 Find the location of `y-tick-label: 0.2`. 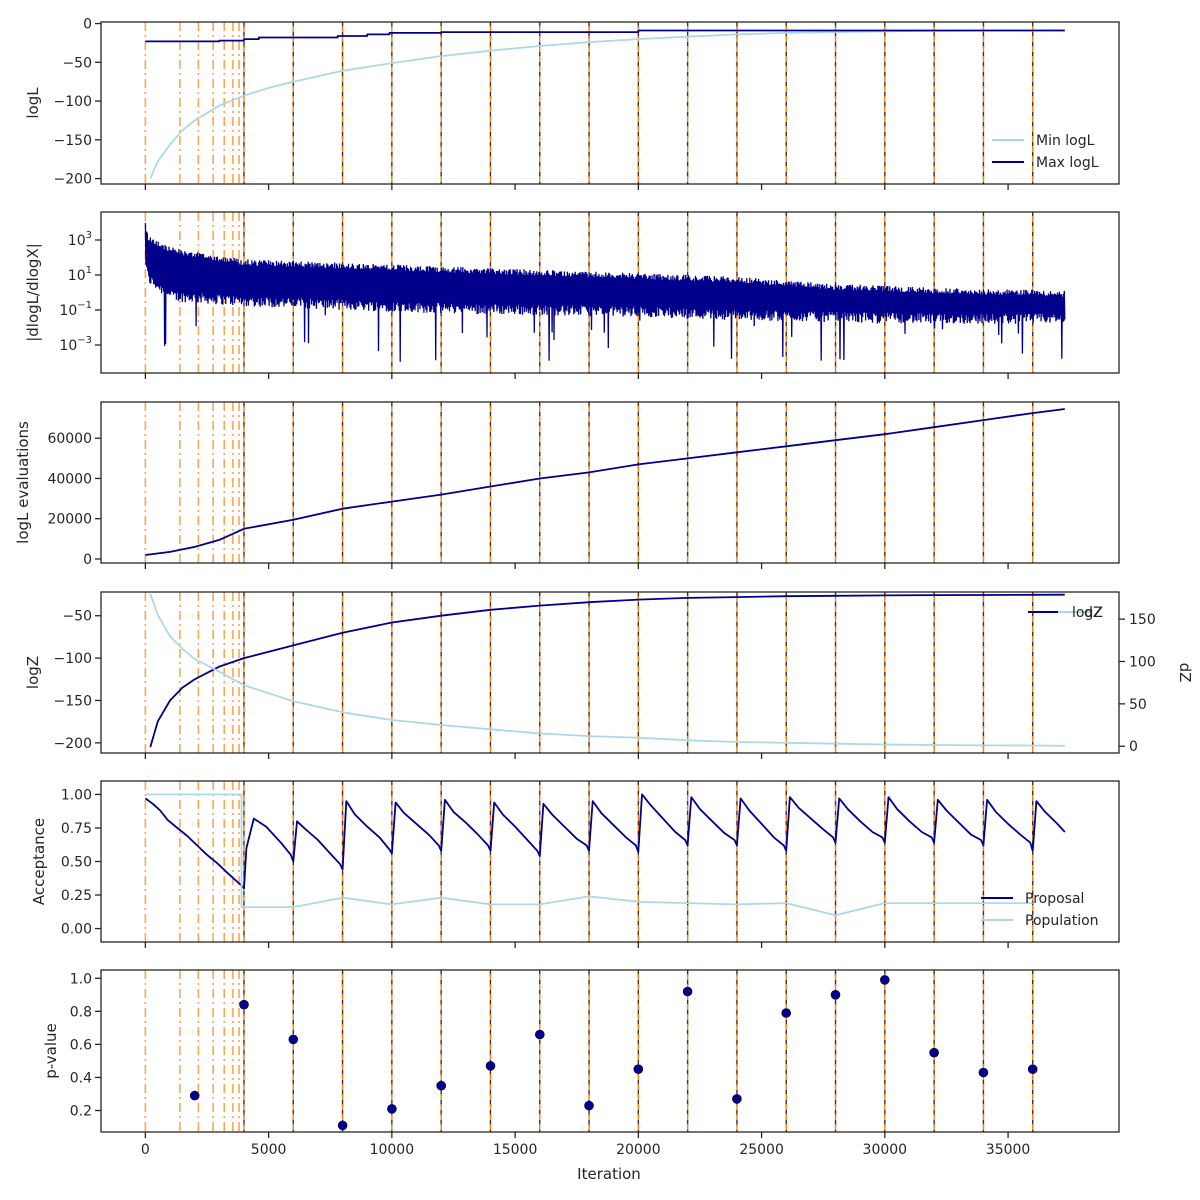

y-tick-label: 0.2 is located at coordinates (81, 1112).